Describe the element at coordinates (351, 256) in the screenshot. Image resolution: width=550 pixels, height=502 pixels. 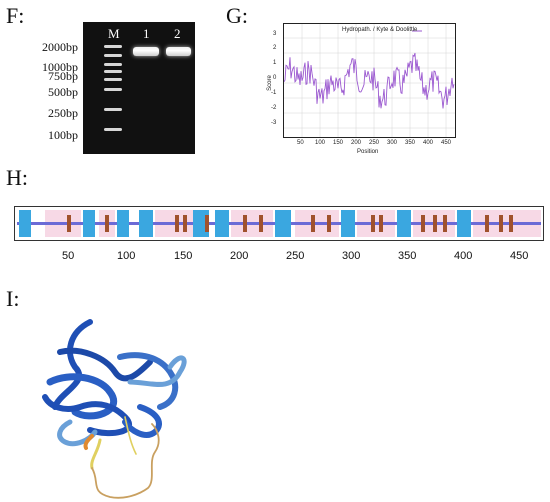
I see `topology-tick-label: 300` at that location.